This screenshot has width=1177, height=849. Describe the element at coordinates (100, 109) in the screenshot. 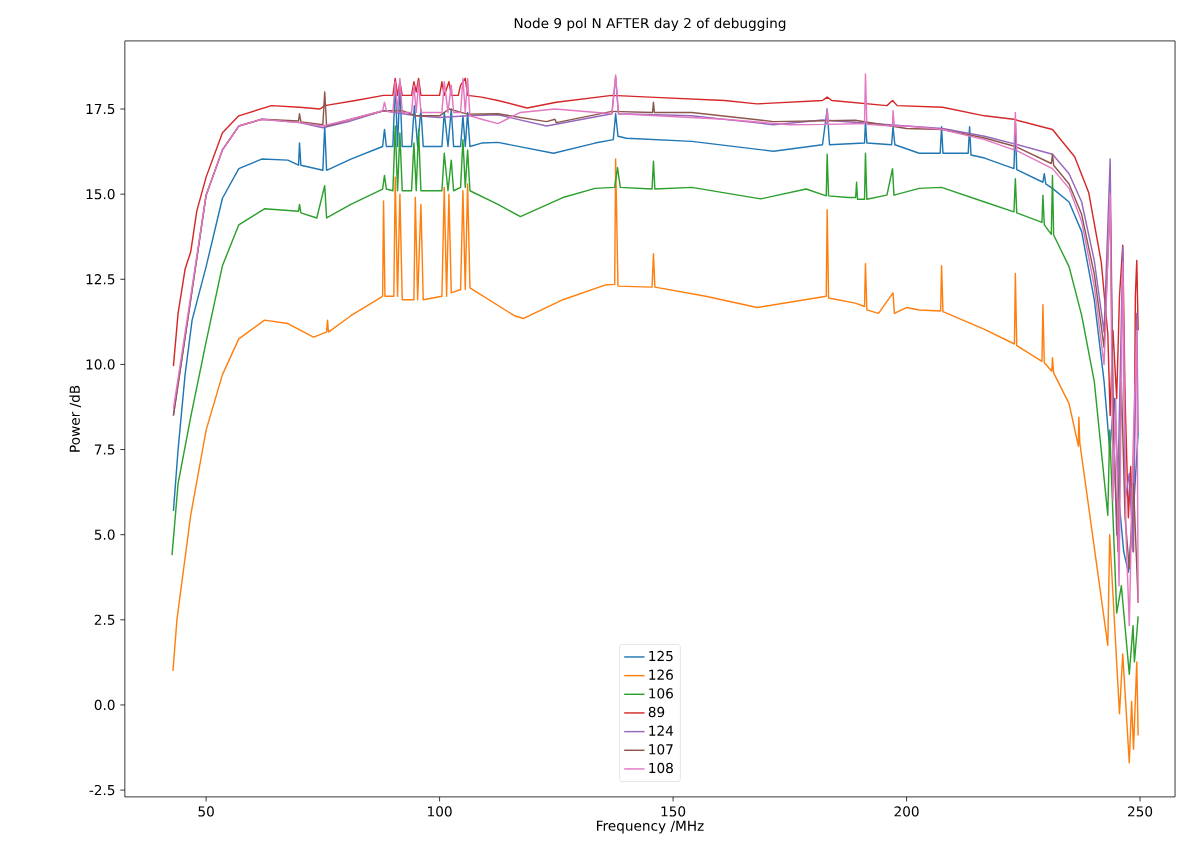

I see `y-tick-label: 17.5` at that location.